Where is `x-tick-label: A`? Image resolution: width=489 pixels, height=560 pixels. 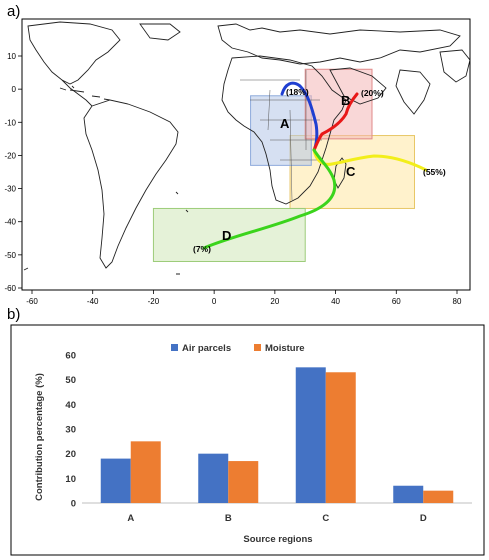
x-tick-label: A is located at coordinates (130, 518).